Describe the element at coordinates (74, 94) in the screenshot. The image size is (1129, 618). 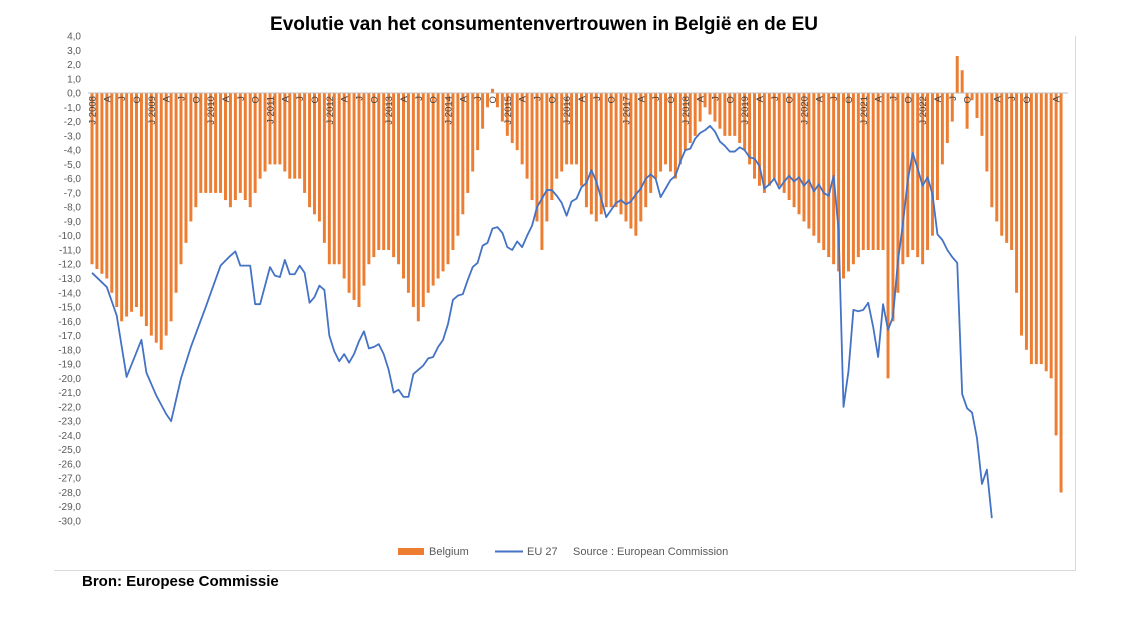
I see `y-tick-label: 0,0` at that location.